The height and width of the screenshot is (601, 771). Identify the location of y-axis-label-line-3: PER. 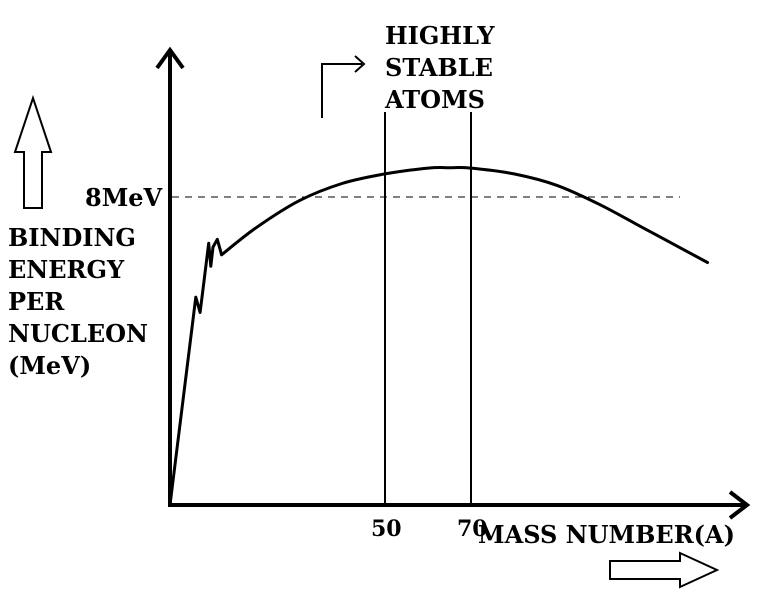
(36, 301).